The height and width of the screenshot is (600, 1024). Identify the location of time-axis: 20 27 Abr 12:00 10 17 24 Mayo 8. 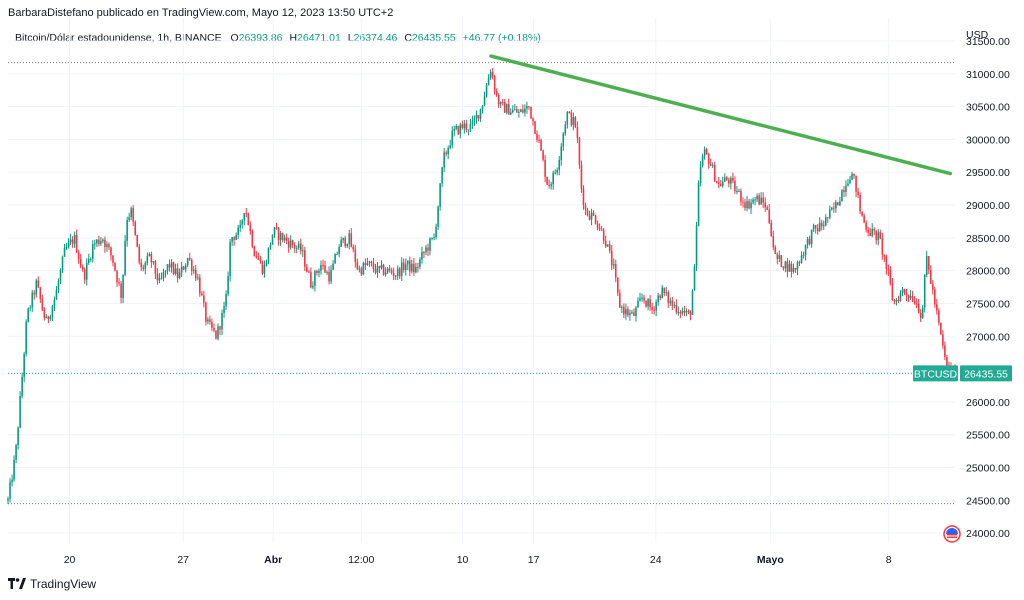
(478, 560).